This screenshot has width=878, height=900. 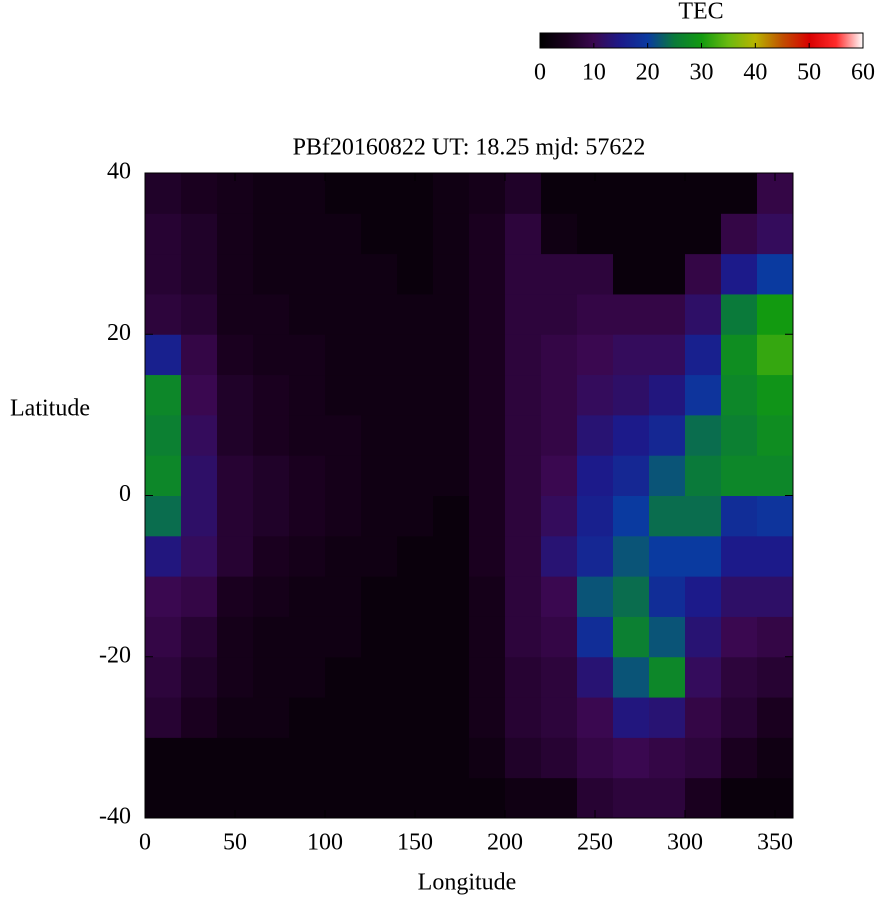 What do you see at coordinates (648, 73) in the screenshot?
I see `colorbar-tick-label: 20` at bounding box center [648, 73].